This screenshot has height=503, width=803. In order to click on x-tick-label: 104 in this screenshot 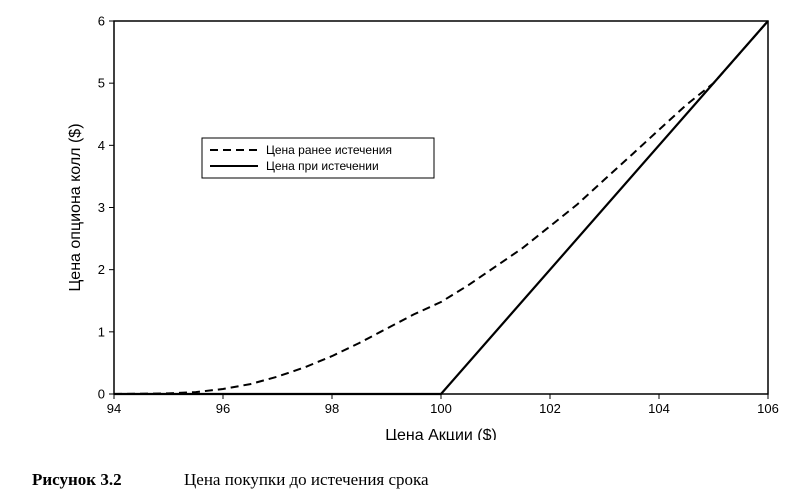, I will do `click(659, 408)`.